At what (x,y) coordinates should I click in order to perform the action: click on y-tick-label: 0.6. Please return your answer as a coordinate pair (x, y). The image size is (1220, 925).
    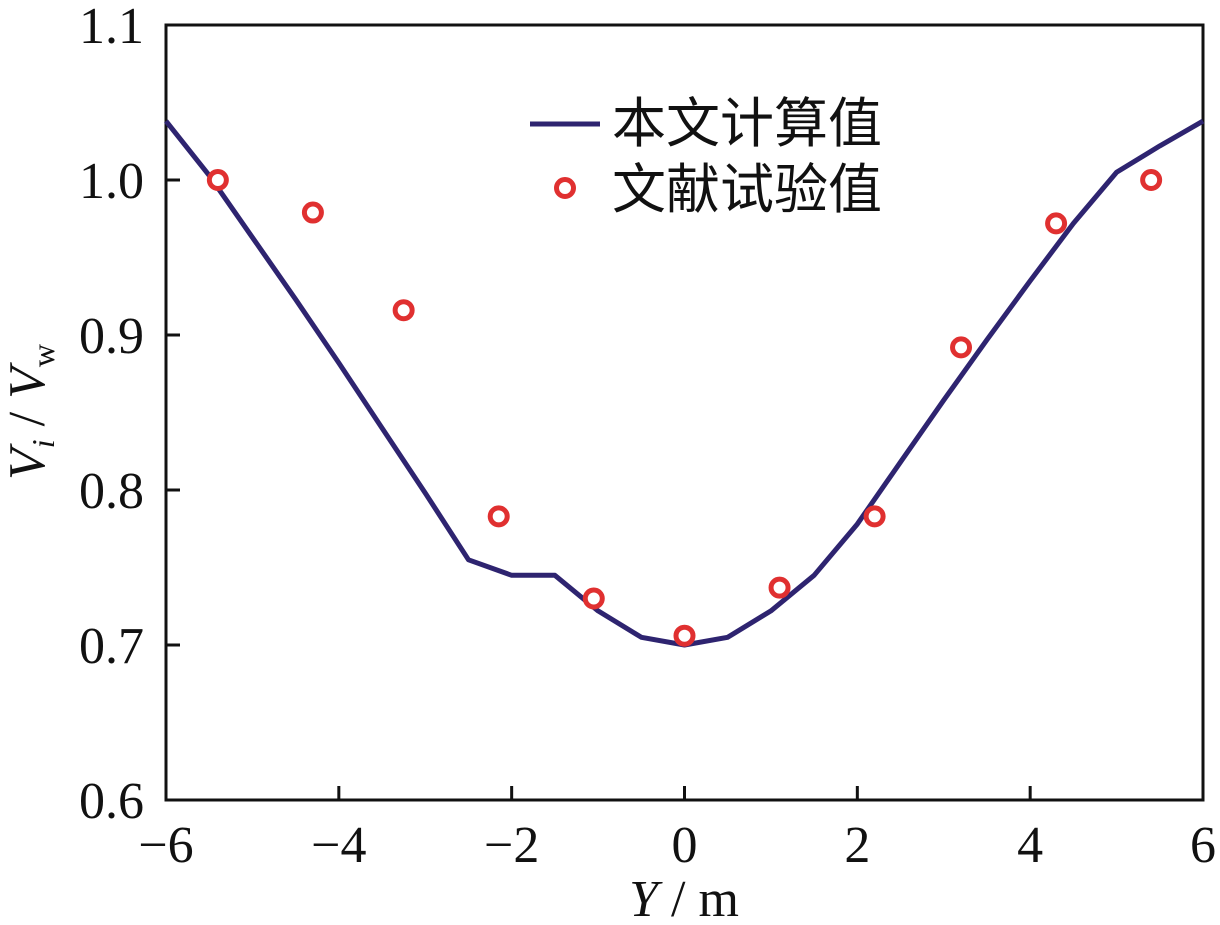
    Looking at the image, I should click on (111, 801).